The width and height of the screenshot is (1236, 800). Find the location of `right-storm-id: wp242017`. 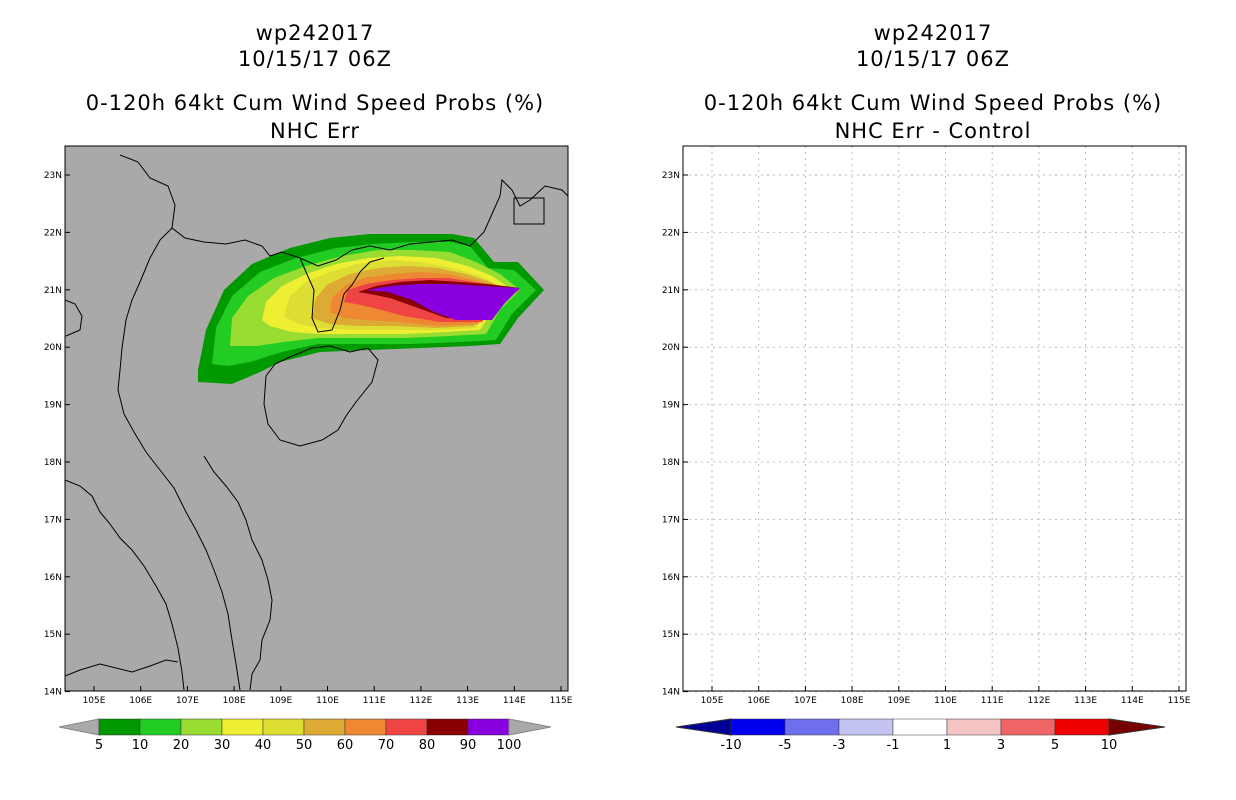

right-storm-id: wp242017 is located at coordinates (933, 33).